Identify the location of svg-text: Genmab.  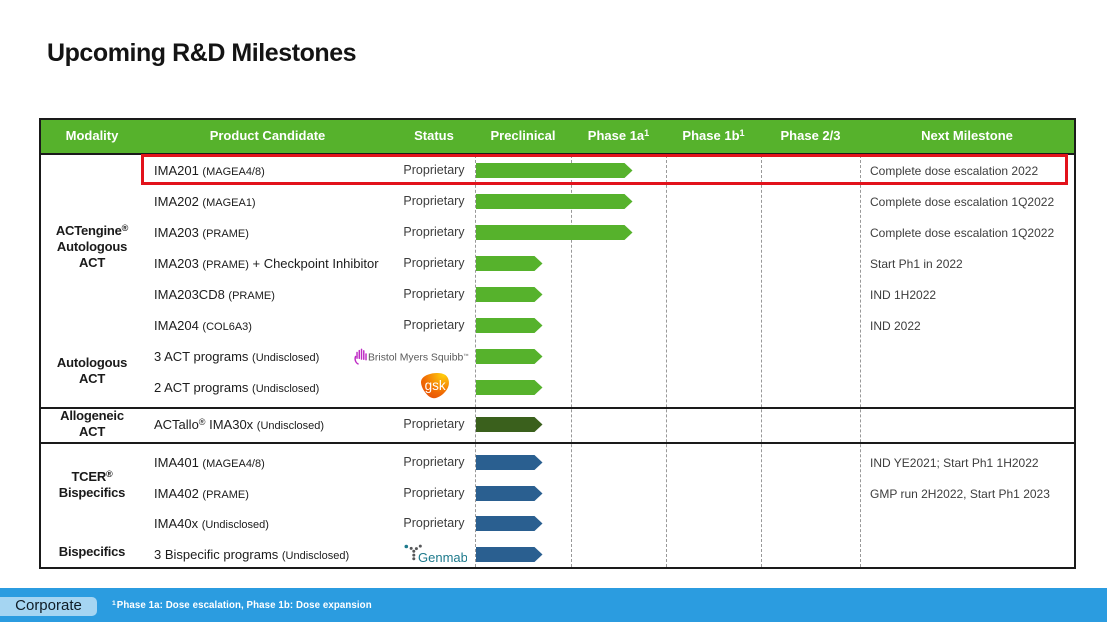
(442, 557).